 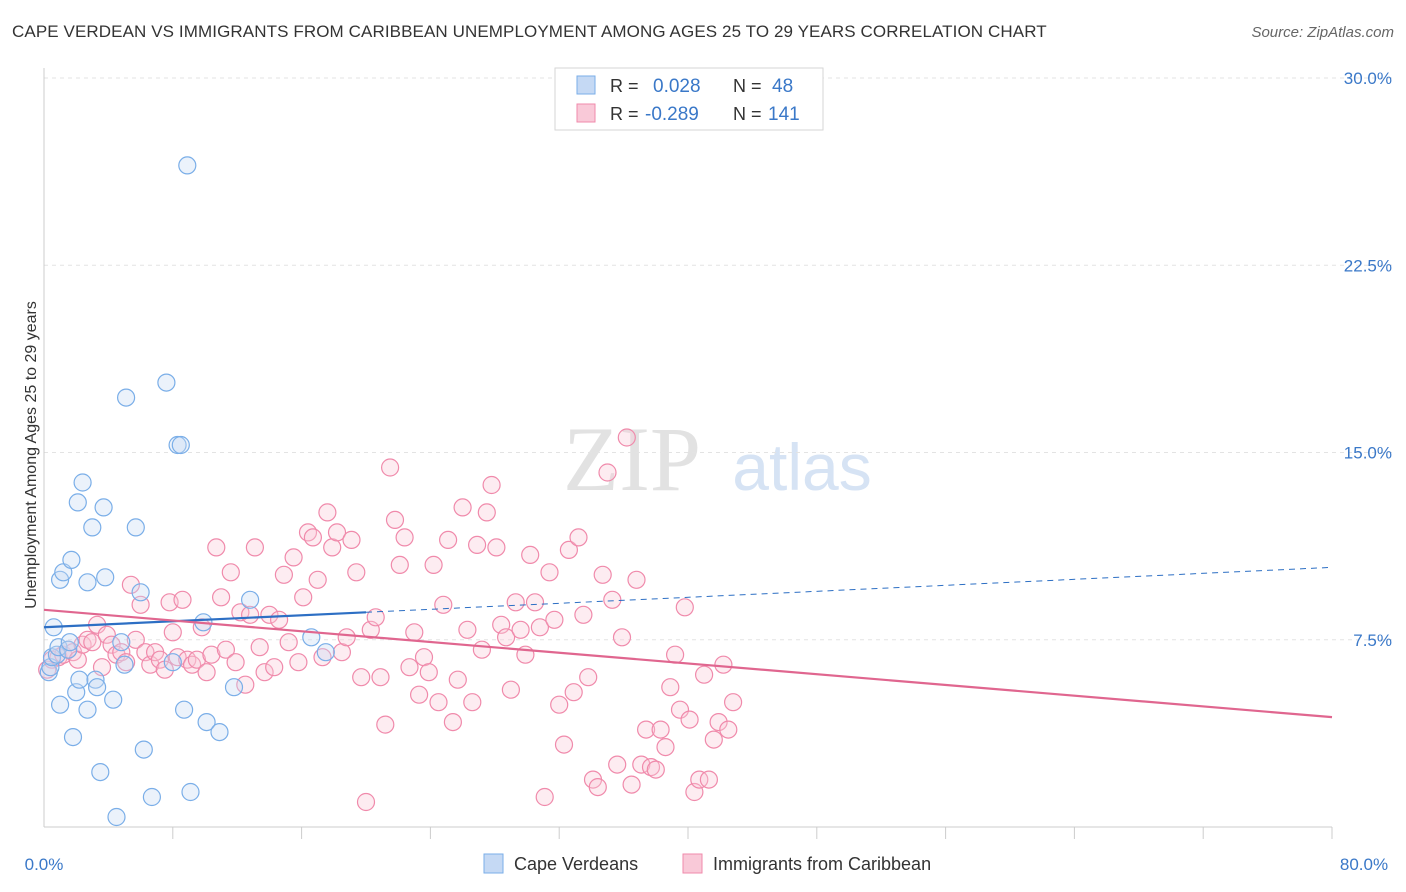 What do you see at coordinates (1368, 359) in the screenshot?
I see `y-axis-tick-labels: 7.5% 15.0% 22.5% 30.0%` at bounding box center [1368, 359].